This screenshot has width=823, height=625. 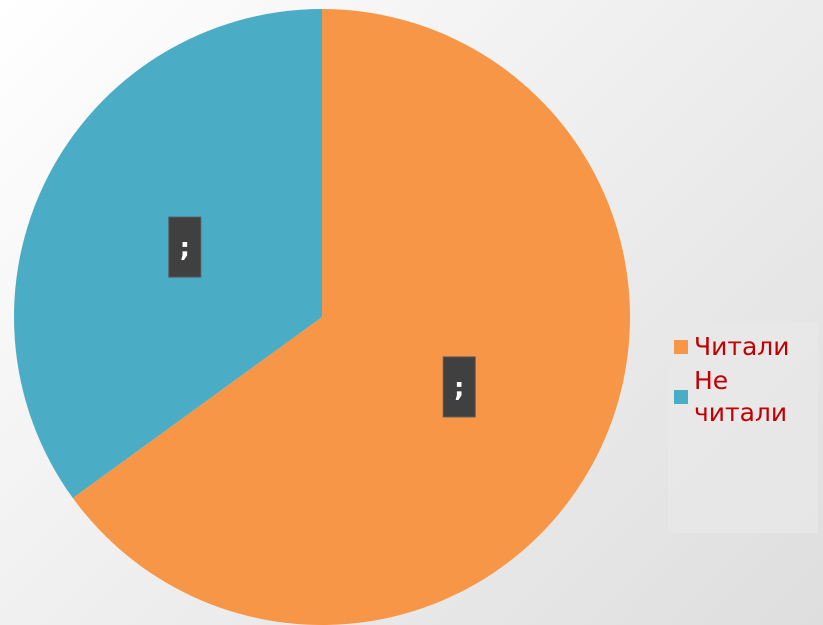 I want to click on legend-swatch-read, so click(x=681, y=347).